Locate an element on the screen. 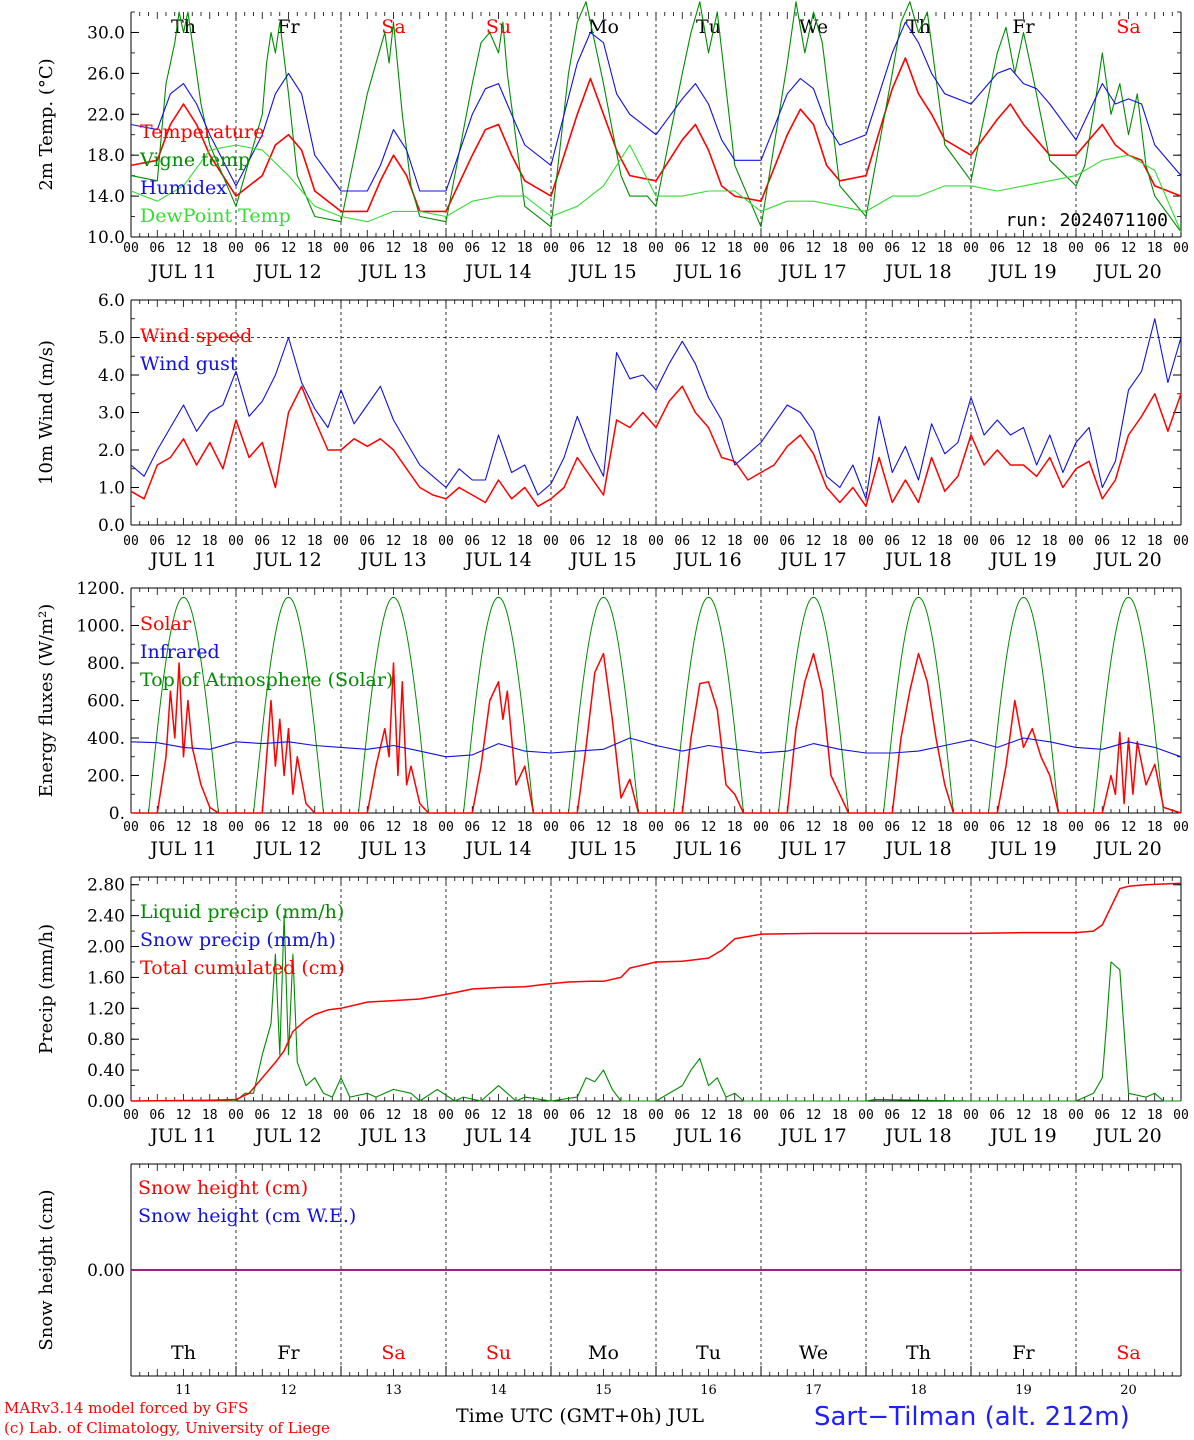  legend-entry: Vigne temp is located at coordinates (194, 160).